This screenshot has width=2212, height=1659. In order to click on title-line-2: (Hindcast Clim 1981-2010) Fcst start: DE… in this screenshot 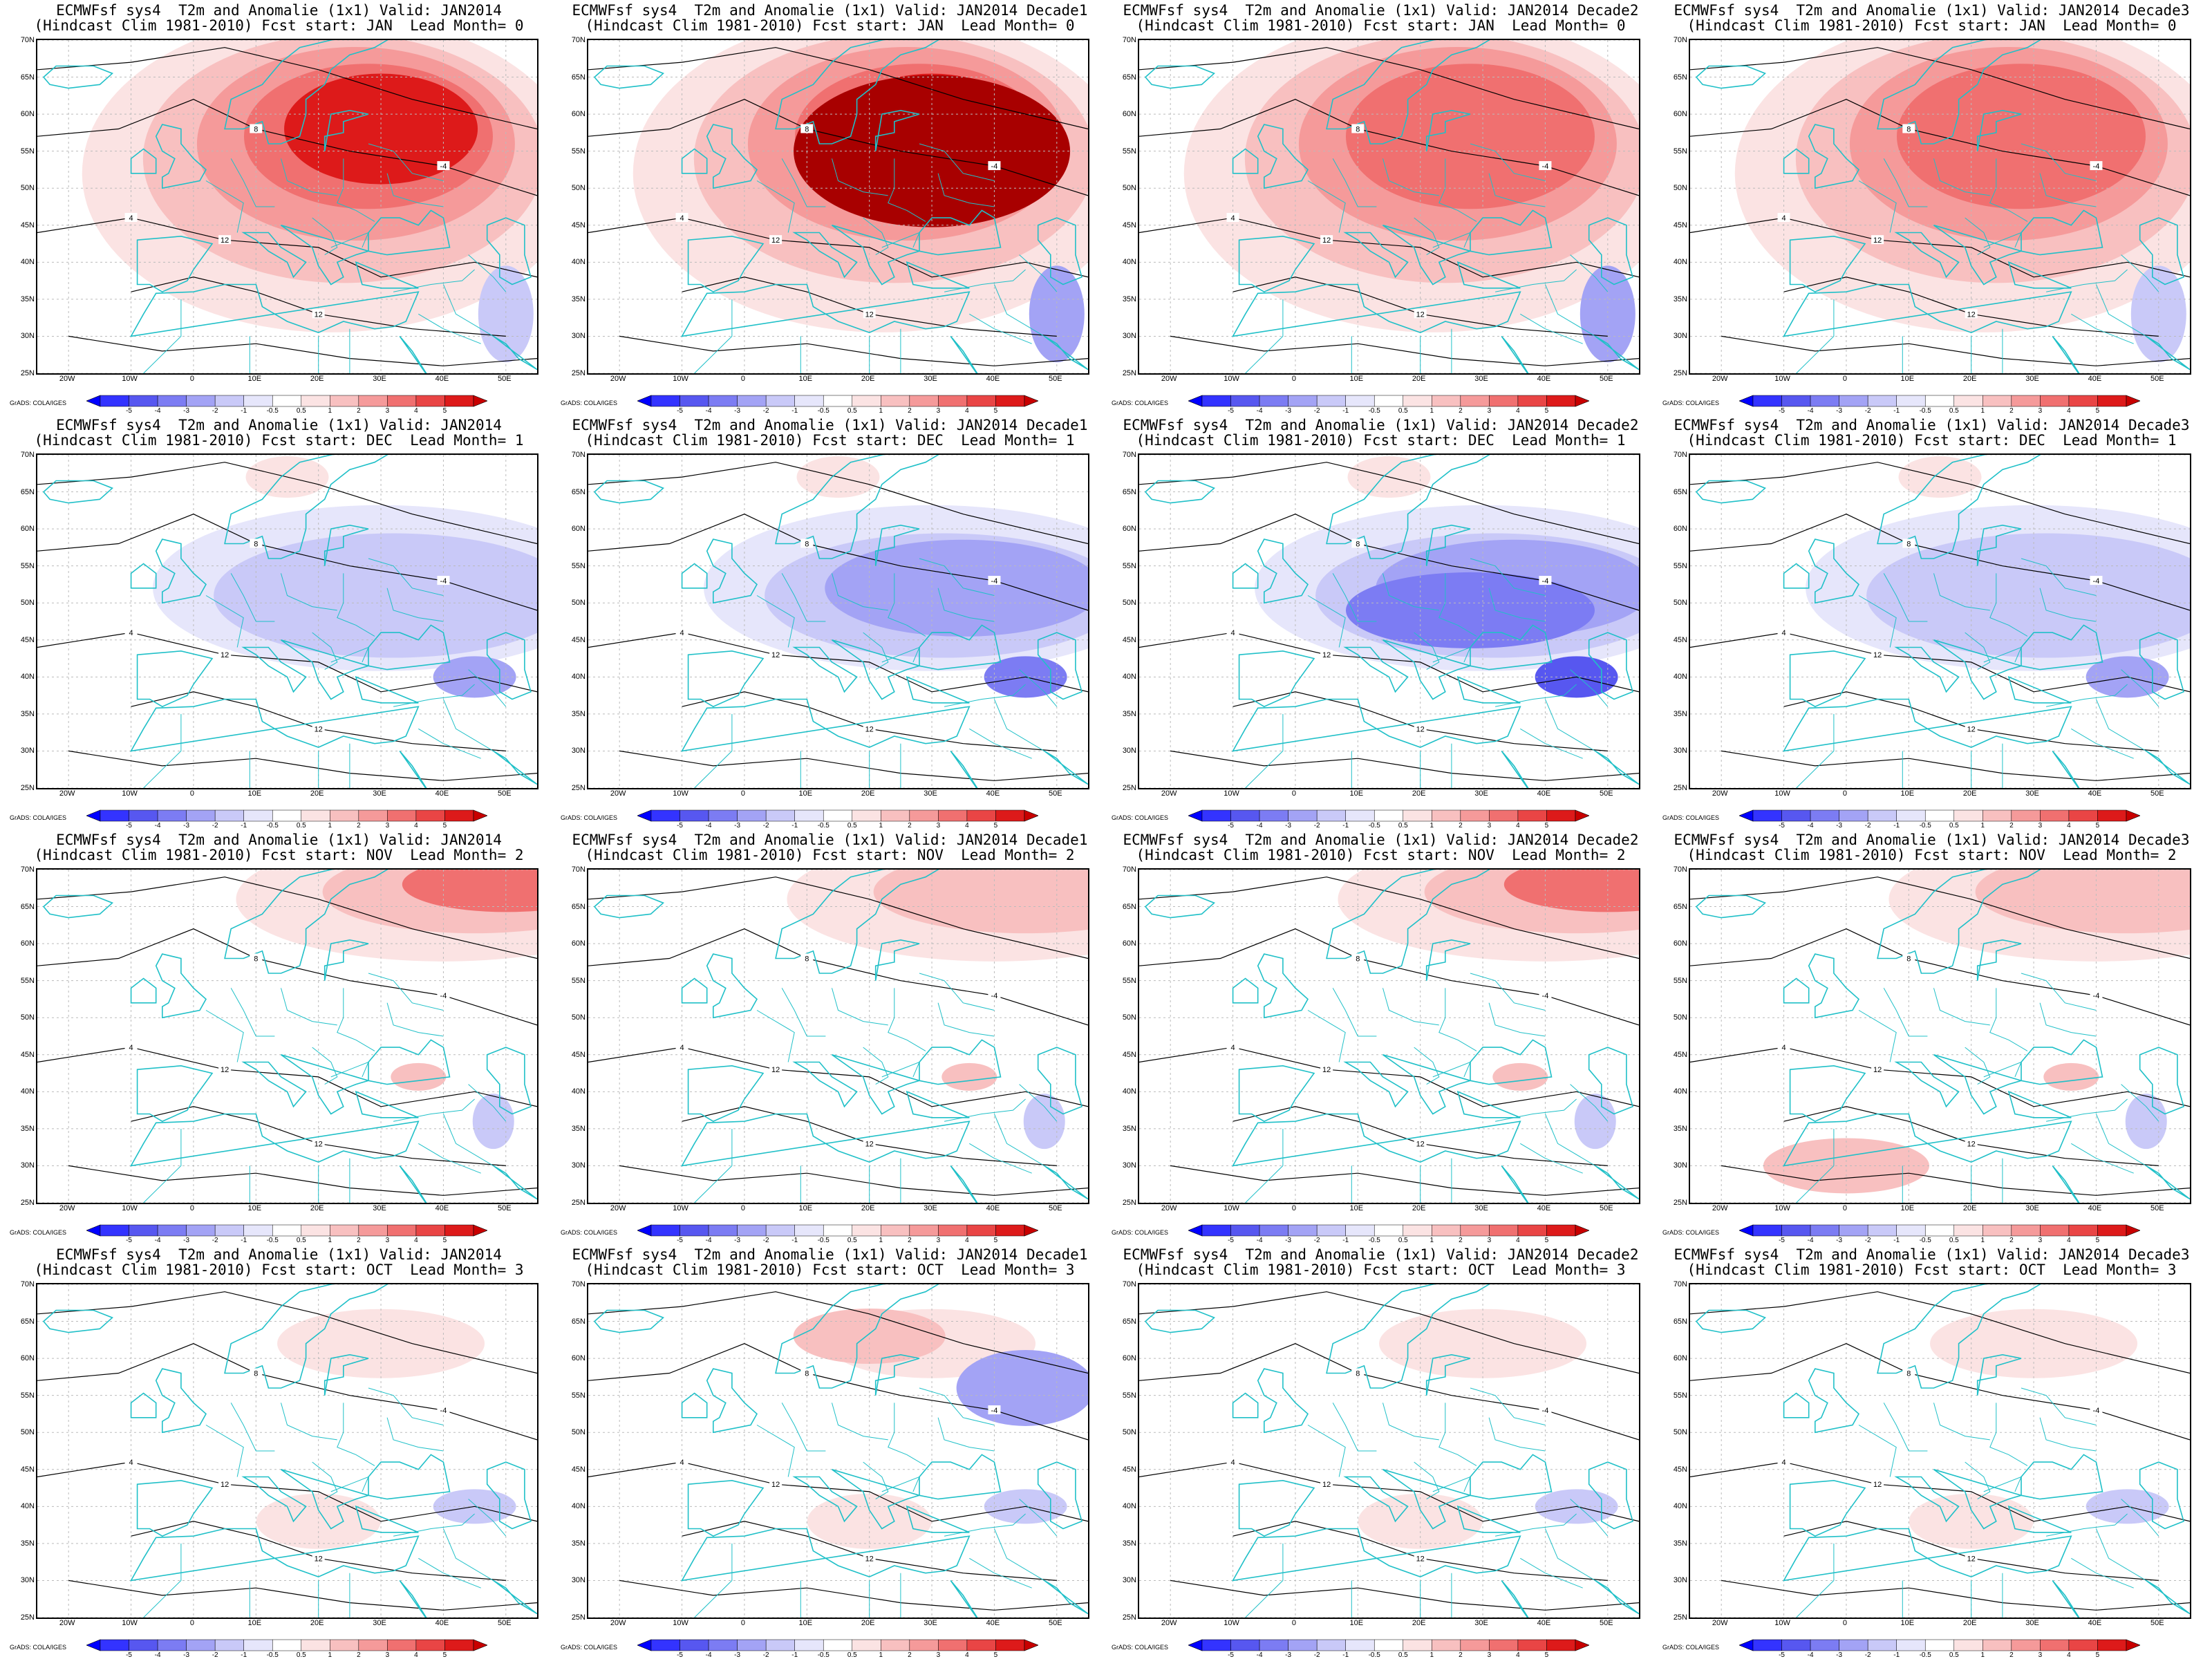, I will do `click(1932, 440)`.